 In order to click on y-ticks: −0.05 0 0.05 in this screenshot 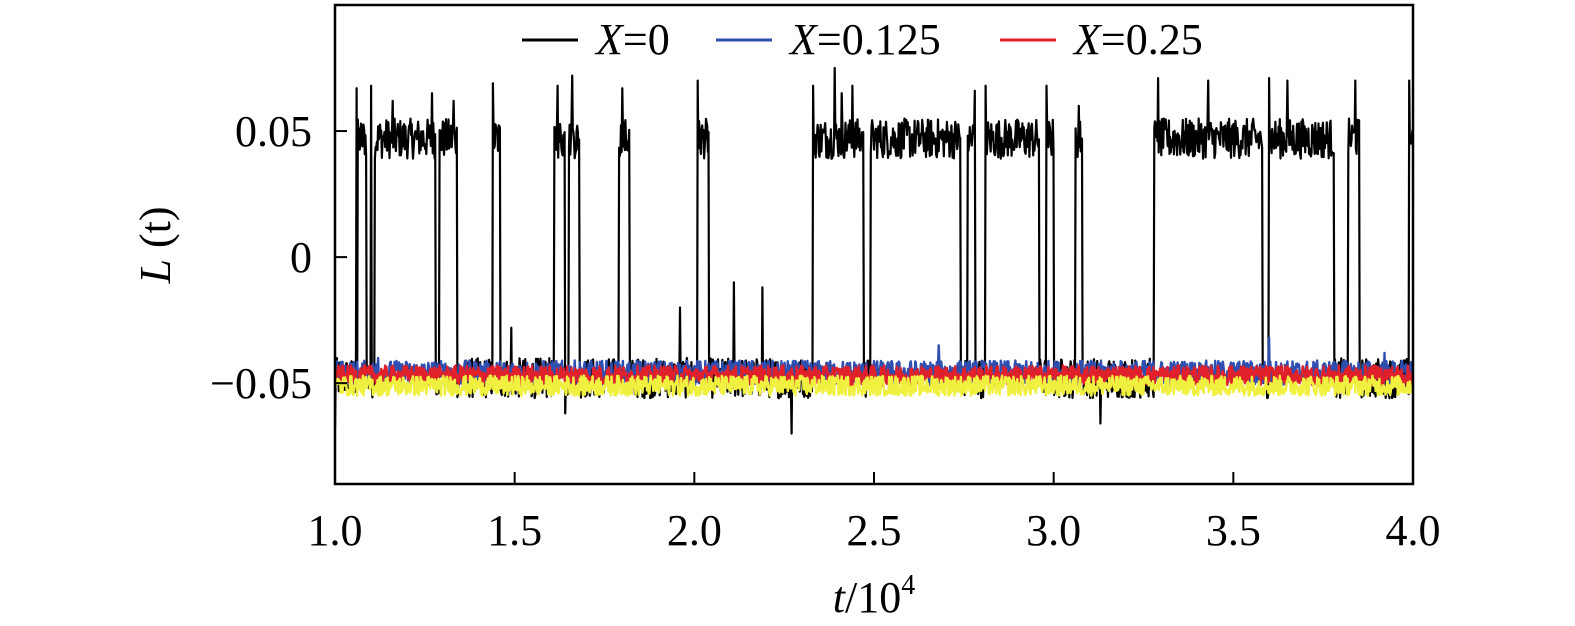, I will do `click(278, 257)`.